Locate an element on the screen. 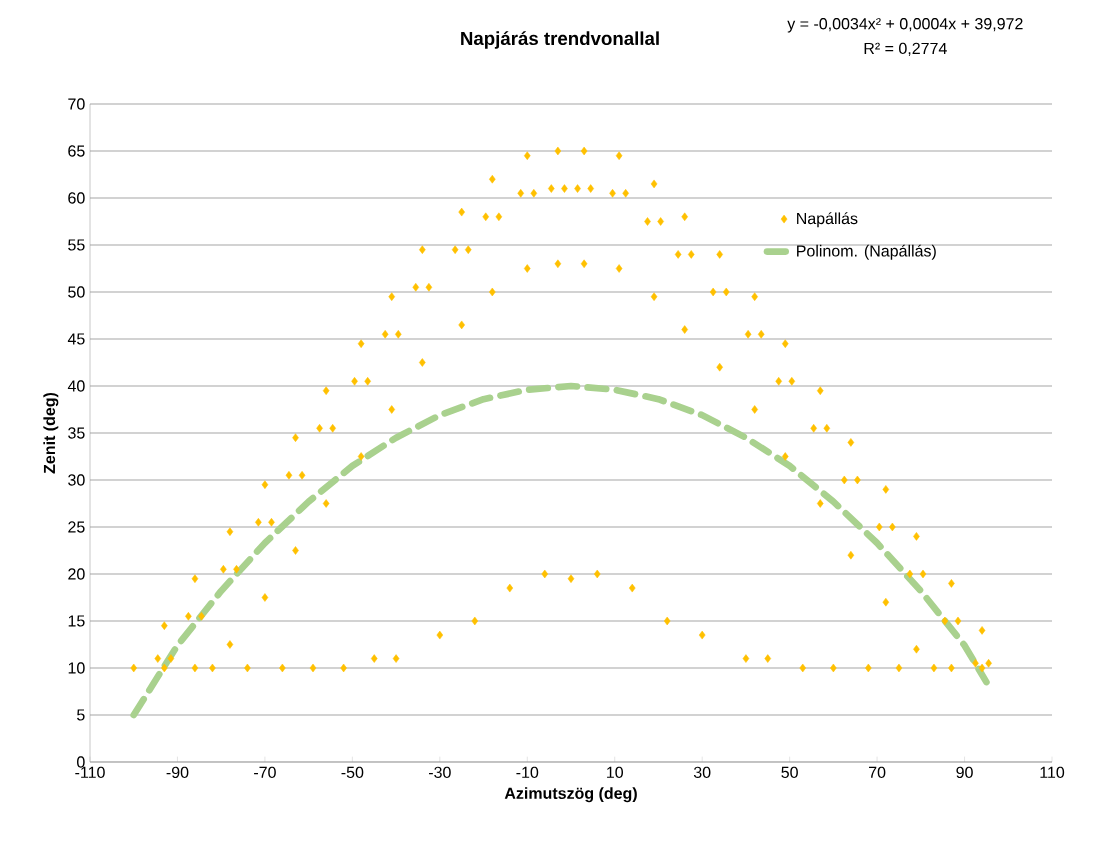 This screenshot has width=1097, height=848. chart-title: Napjárás trendvonallal is located at coordinates (560, 40).